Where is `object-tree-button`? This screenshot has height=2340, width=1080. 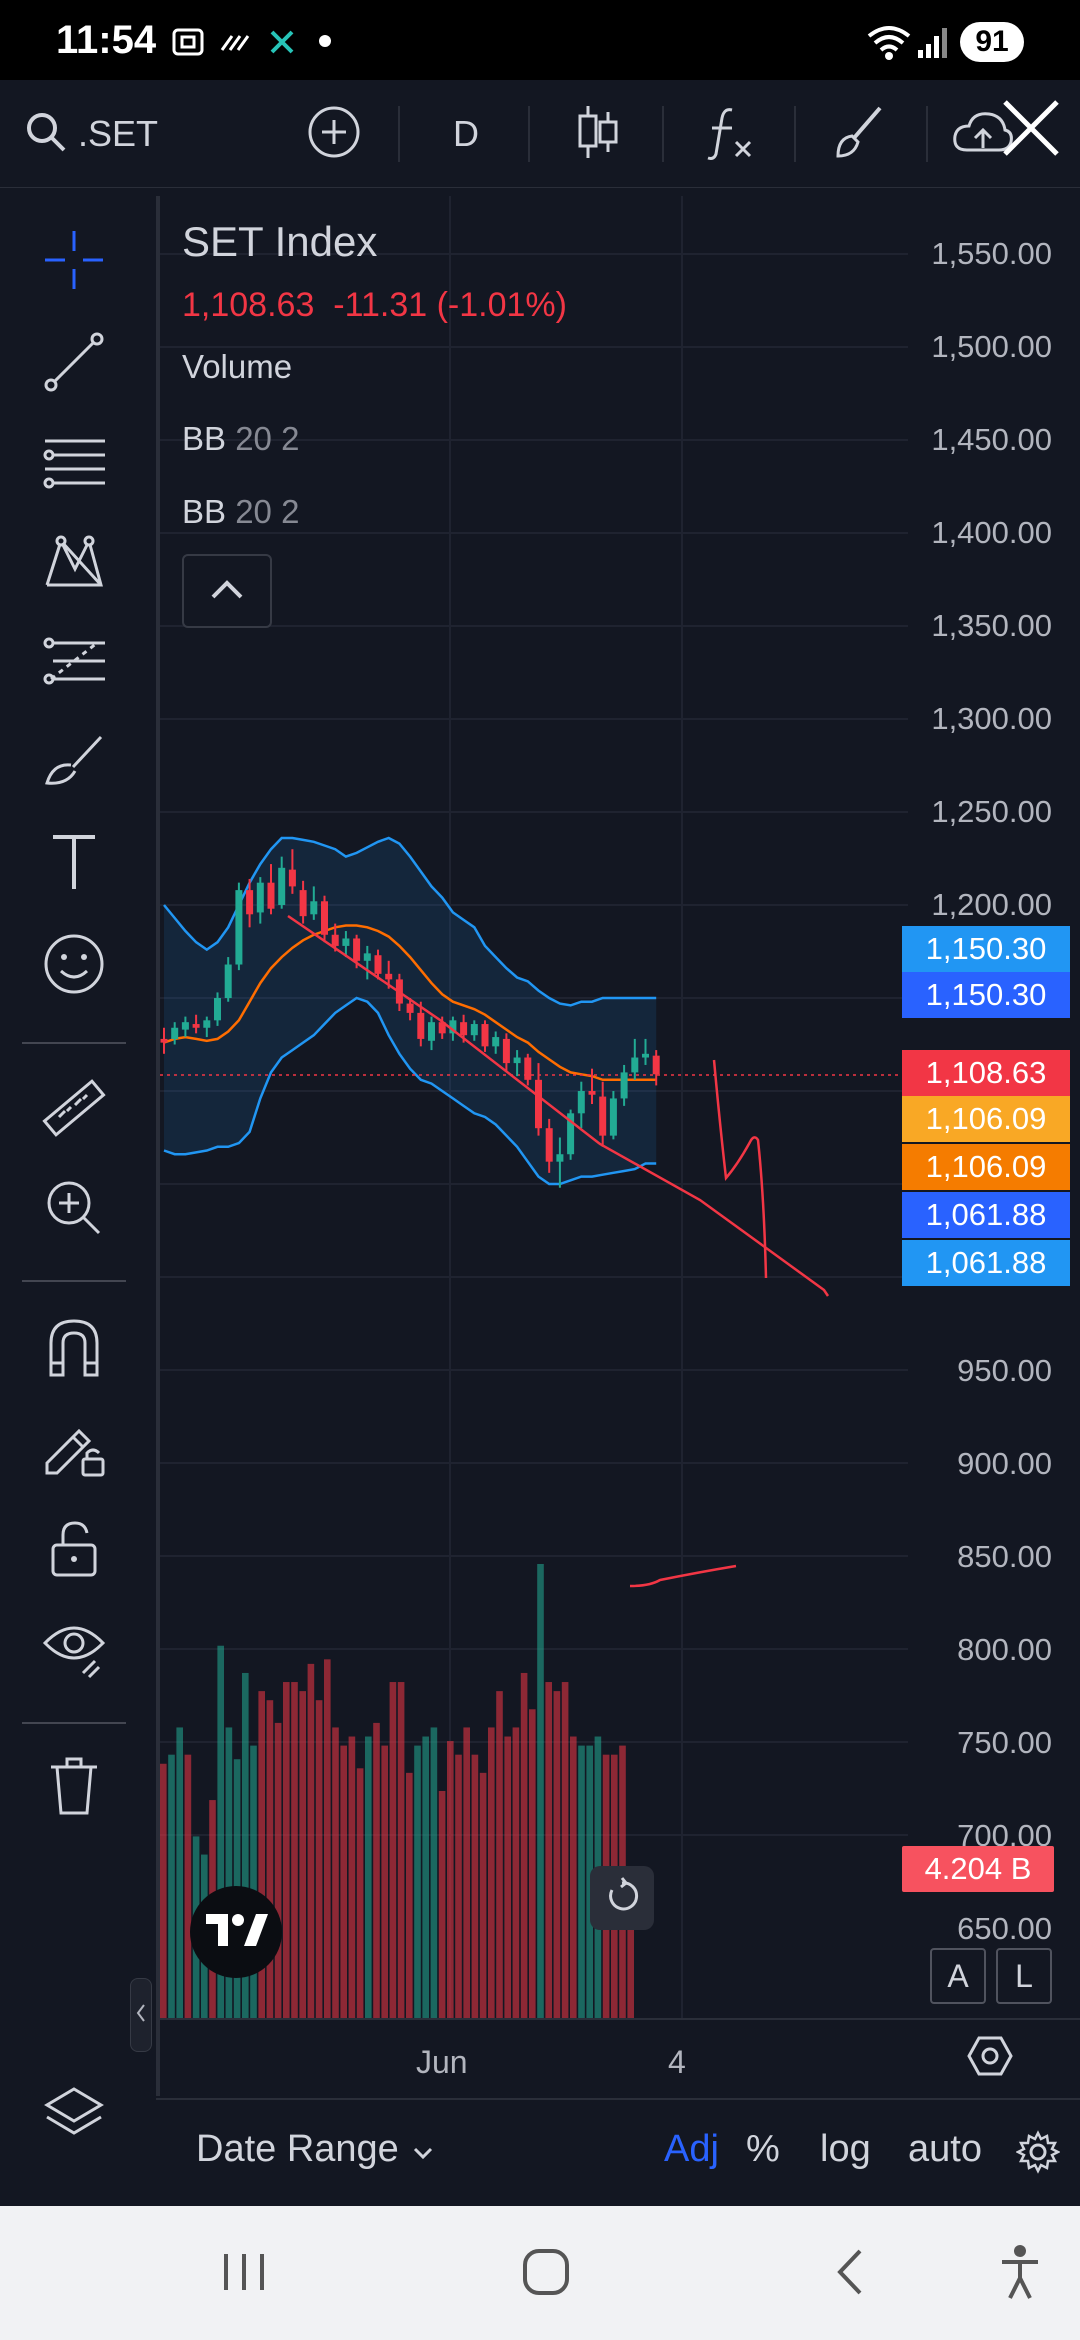
object-tree-button is located at coordinates (74, 2116).